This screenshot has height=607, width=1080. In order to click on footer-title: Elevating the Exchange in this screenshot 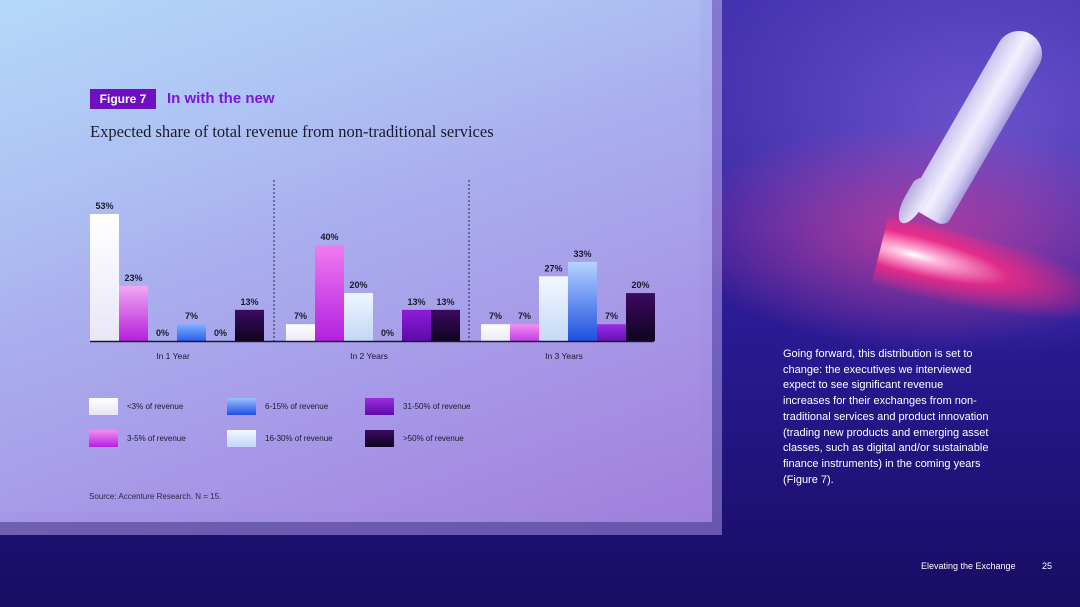, I will do `click(968, 566)`.